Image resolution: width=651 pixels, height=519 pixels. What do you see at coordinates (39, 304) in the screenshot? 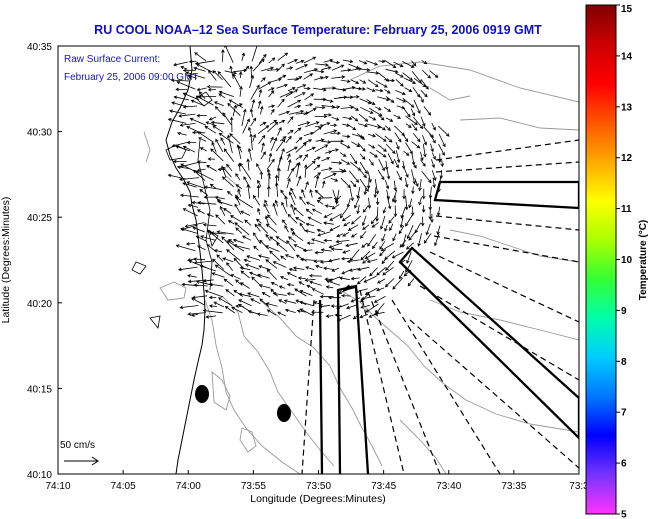
I see `y-tick-label: 40:20` at bounding box center [39, 304].